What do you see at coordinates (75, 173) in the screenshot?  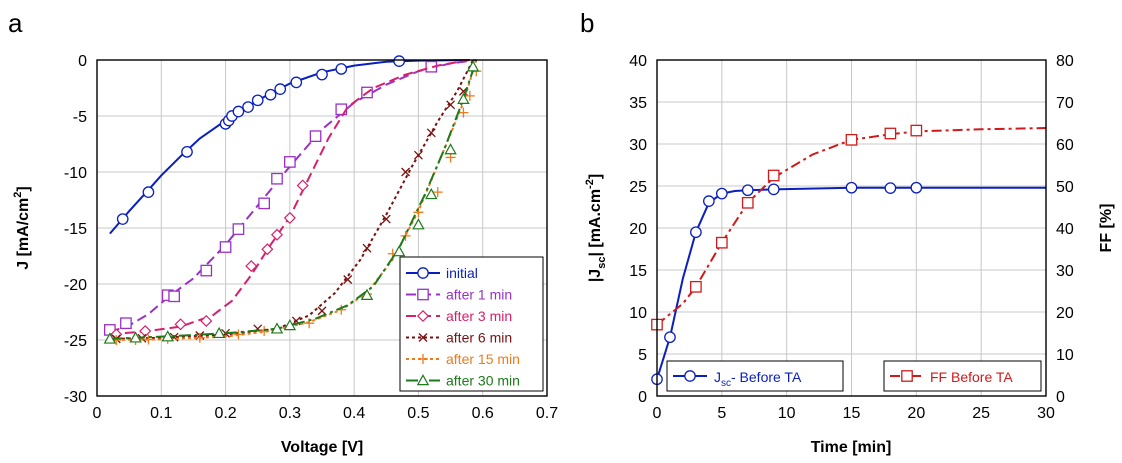 I see `y-tick-label-a: -10` at bounding box center [75, 173].